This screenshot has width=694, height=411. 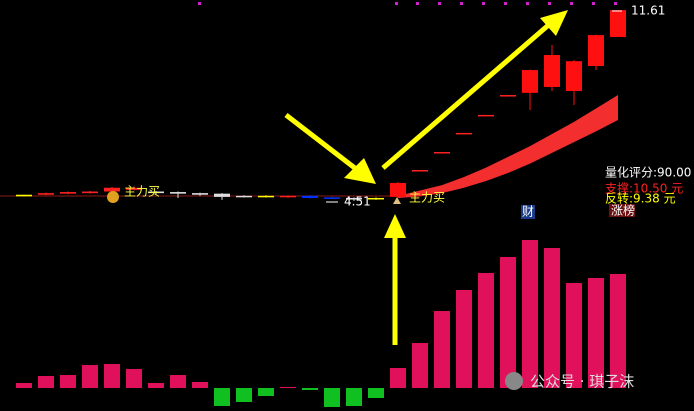 I want to click on rank-box, so click(x=622, y=210).